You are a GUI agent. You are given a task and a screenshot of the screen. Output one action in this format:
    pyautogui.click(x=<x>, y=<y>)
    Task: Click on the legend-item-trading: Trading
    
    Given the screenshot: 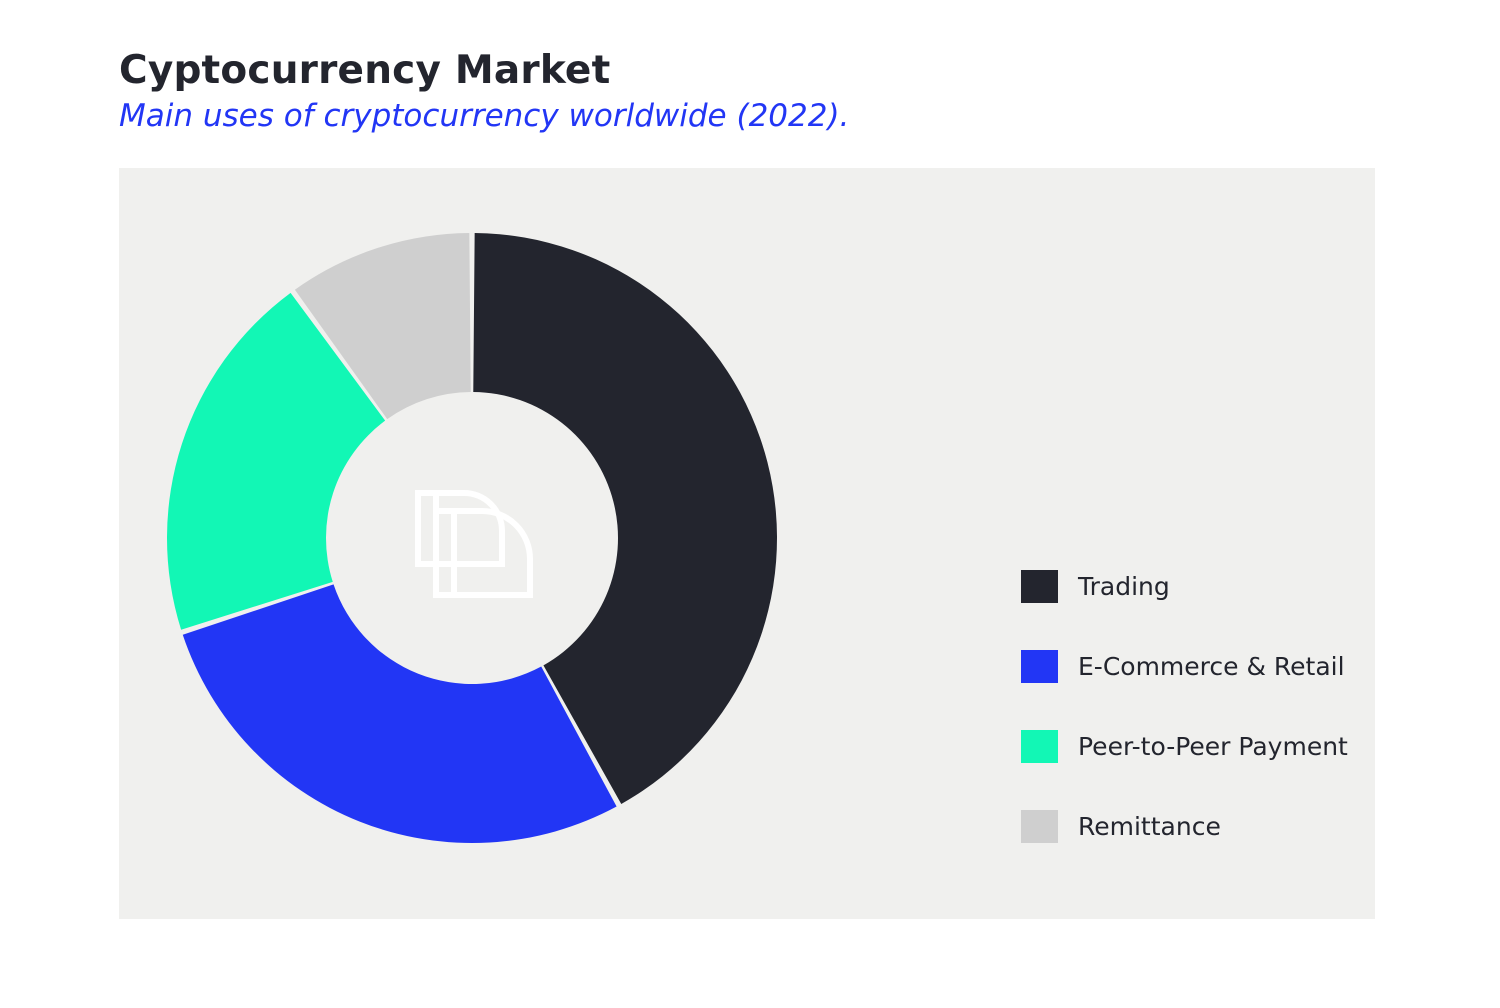 What is the action you would take?
    pyautogui.click(x=1184, y=586)
    